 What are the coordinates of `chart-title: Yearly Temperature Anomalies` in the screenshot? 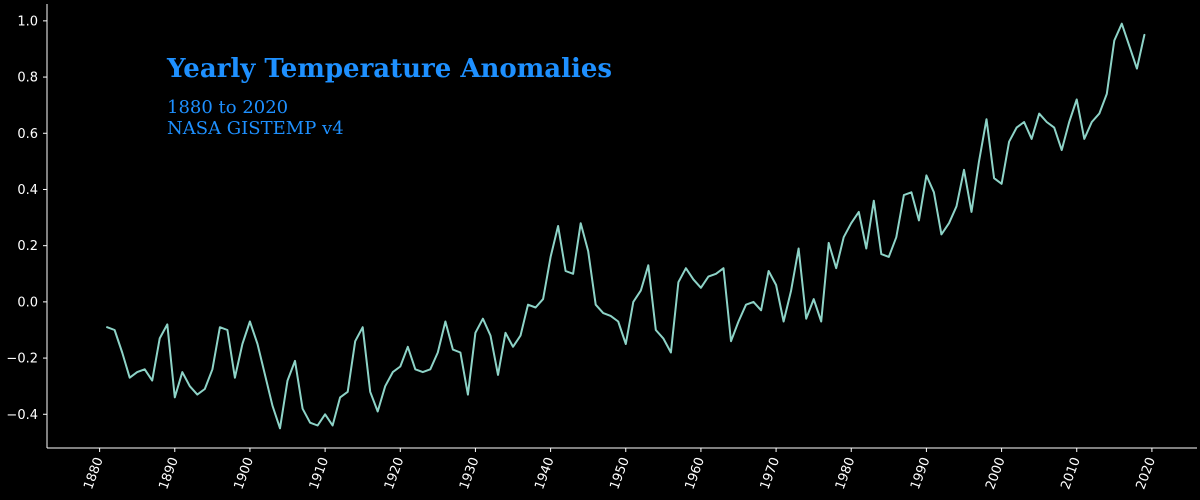 It's located at (389, 69).